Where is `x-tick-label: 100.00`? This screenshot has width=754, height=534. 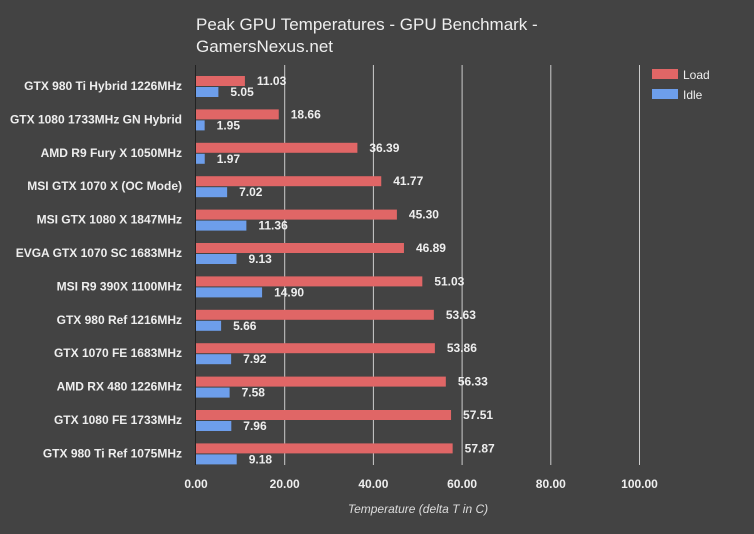 x-tick-label: 100.00 is located at coordinates (639, 484).